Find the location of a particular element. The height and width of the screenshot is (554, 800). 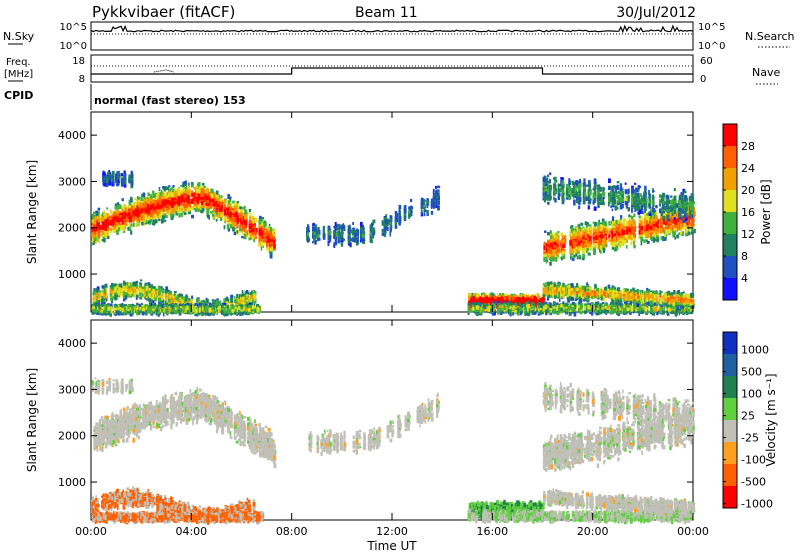

freq-label-2: [MHz] is located at coordinates (18, 74).